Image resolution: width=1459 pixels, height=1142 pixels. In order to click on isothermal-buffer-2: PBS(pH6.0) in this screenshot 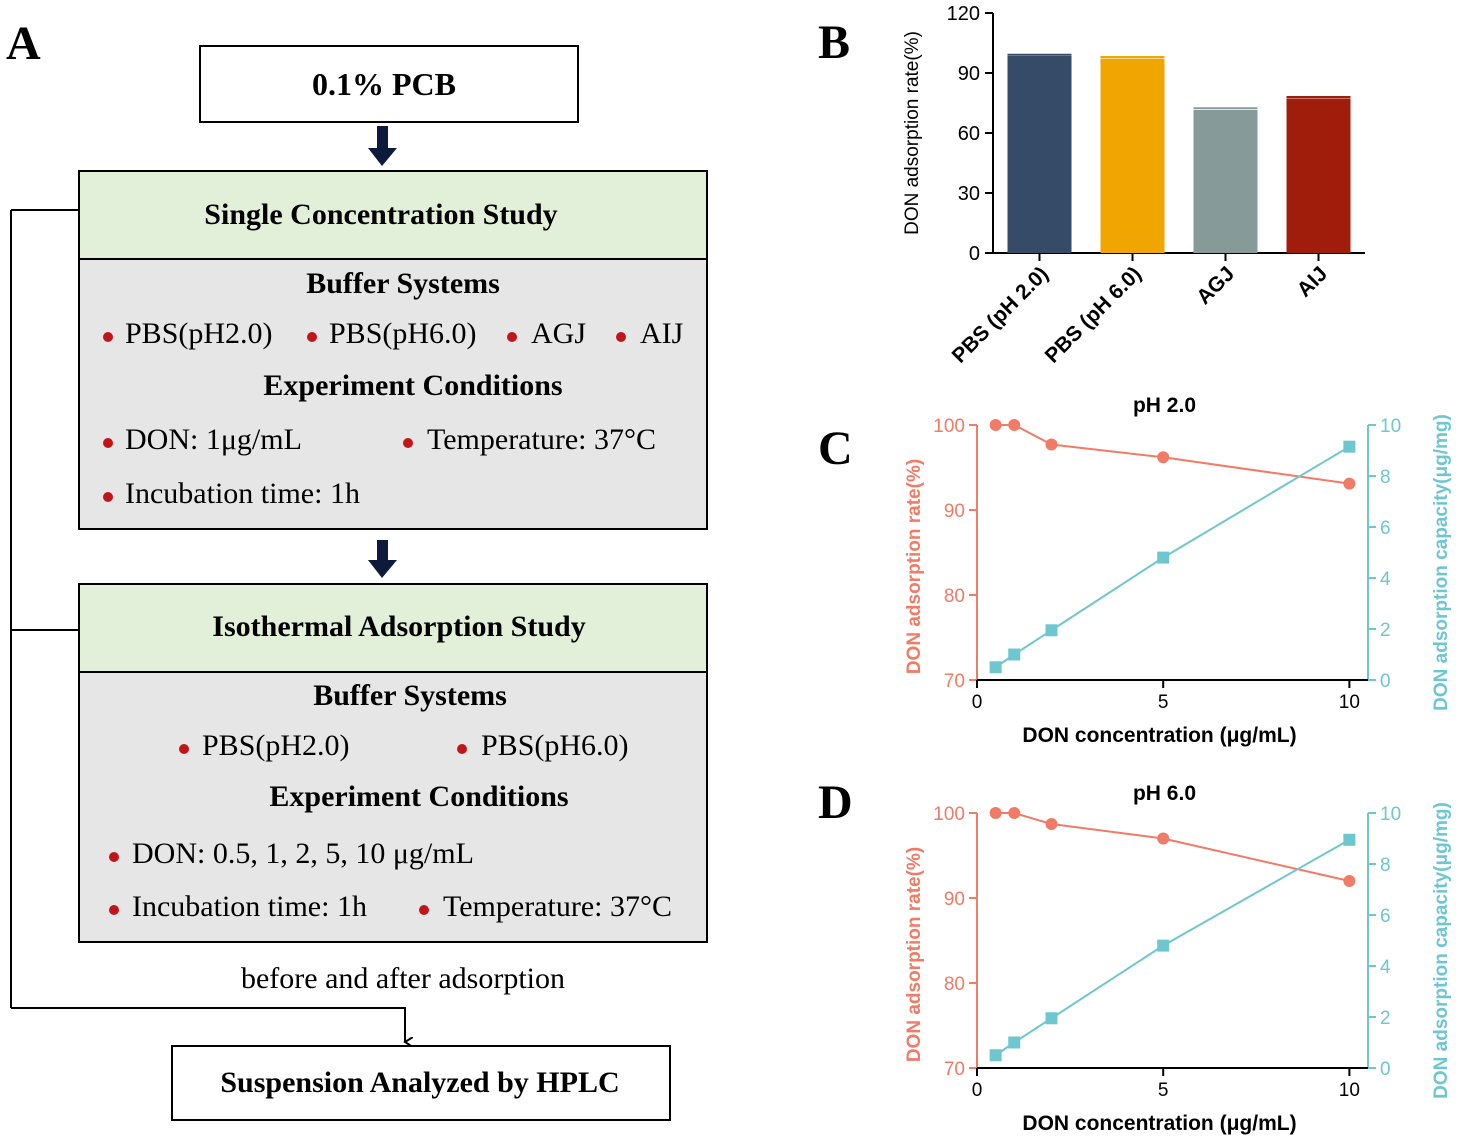, I will do `click(555, 745)`.